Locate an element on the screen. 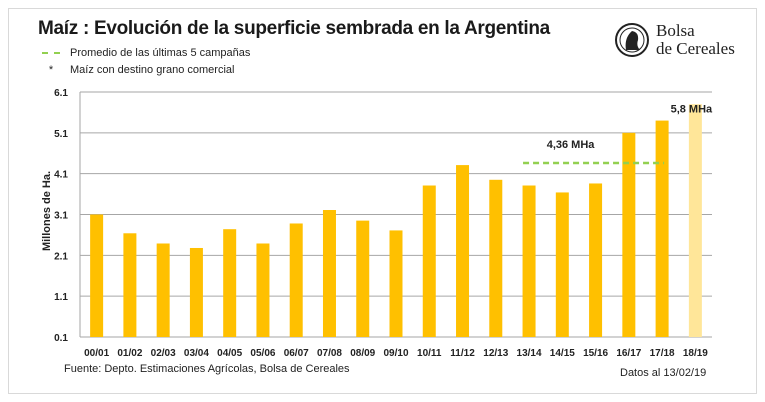 The image size is (765, 402). bar-01/02 is located at coordinates (130, 285).